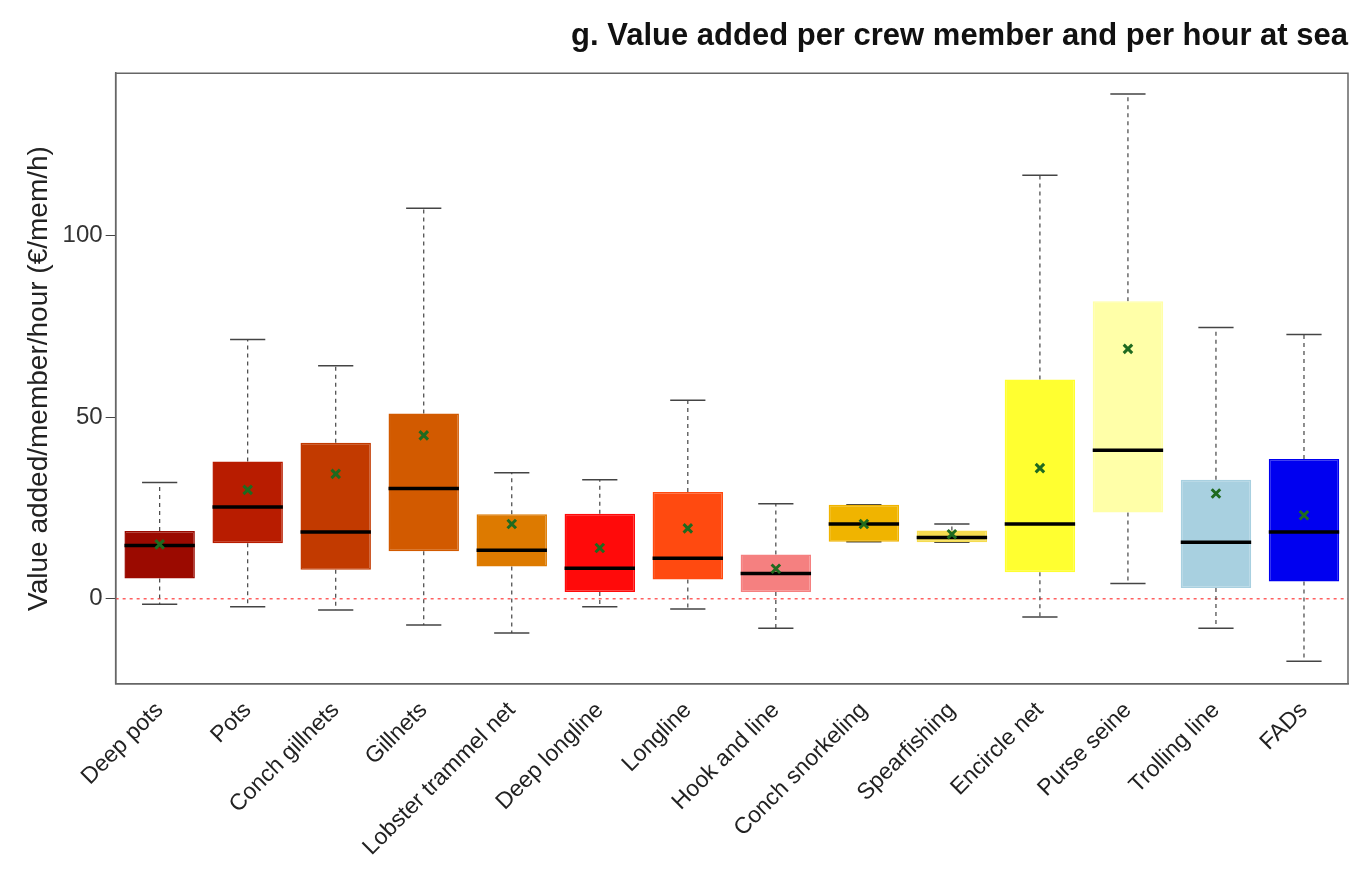  I want to click on y-axis-title: Value added/member/hour (€/mem/h), so click(37, 378).